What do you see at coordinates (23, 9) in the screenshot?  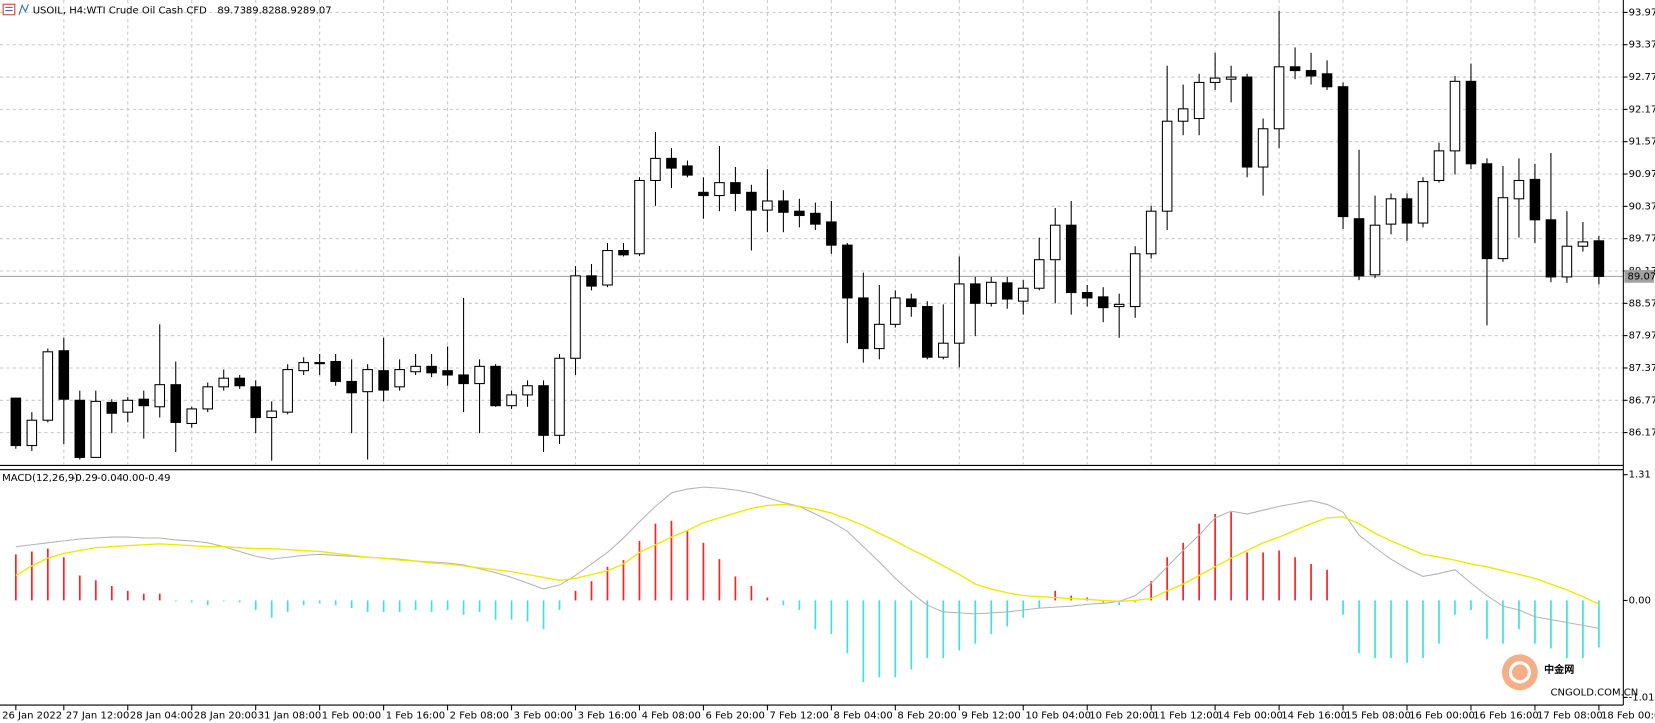 I see `chart-icon` at bounding box center [23, 9].